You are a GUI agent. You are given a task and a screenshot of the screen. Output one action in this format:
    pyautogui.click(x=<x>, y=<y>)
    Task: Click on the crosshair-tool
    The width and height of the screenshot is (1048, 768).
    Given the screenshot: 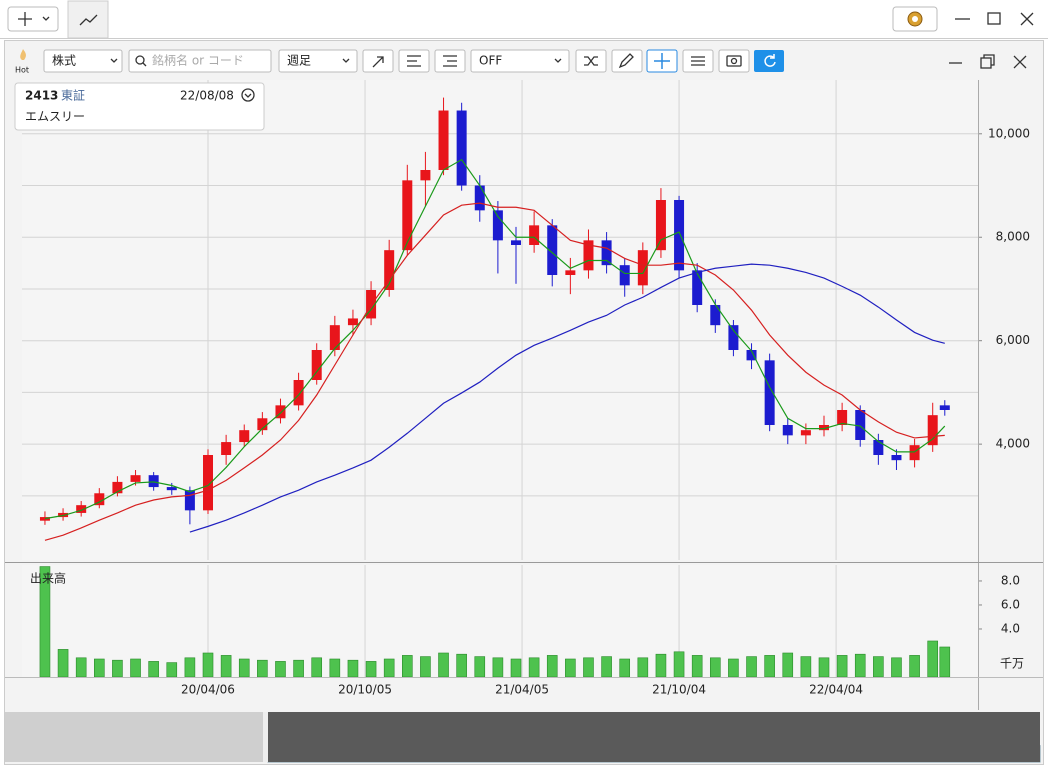 What is the action you would take?
    pyautogui.click(x=662, y=61)
    